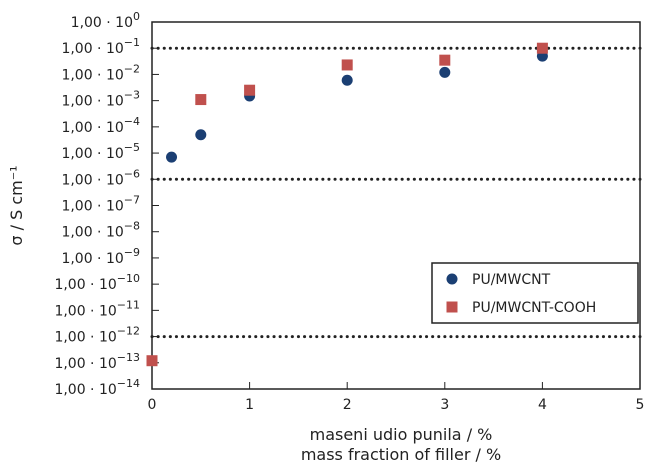  What do you see at coordinates (249, 405) in the screenshot?
I see `x-tick-label: 1` at bounding box center [249, 405].